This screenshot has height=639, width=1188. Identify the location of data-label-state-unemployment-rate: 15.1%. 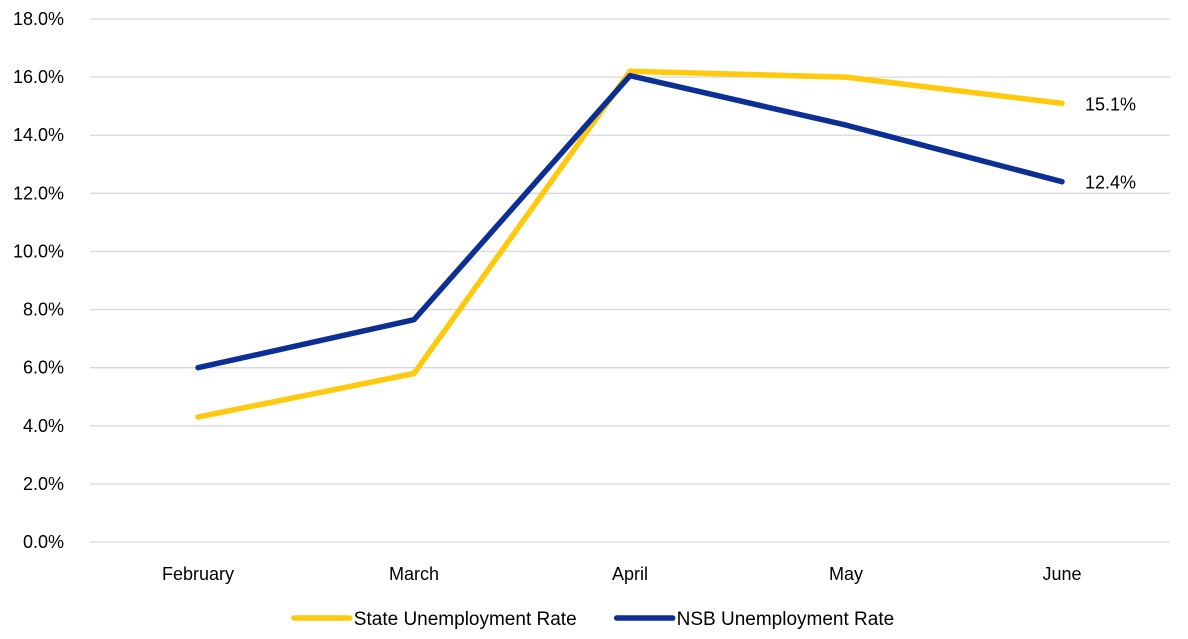
(1110, 104).